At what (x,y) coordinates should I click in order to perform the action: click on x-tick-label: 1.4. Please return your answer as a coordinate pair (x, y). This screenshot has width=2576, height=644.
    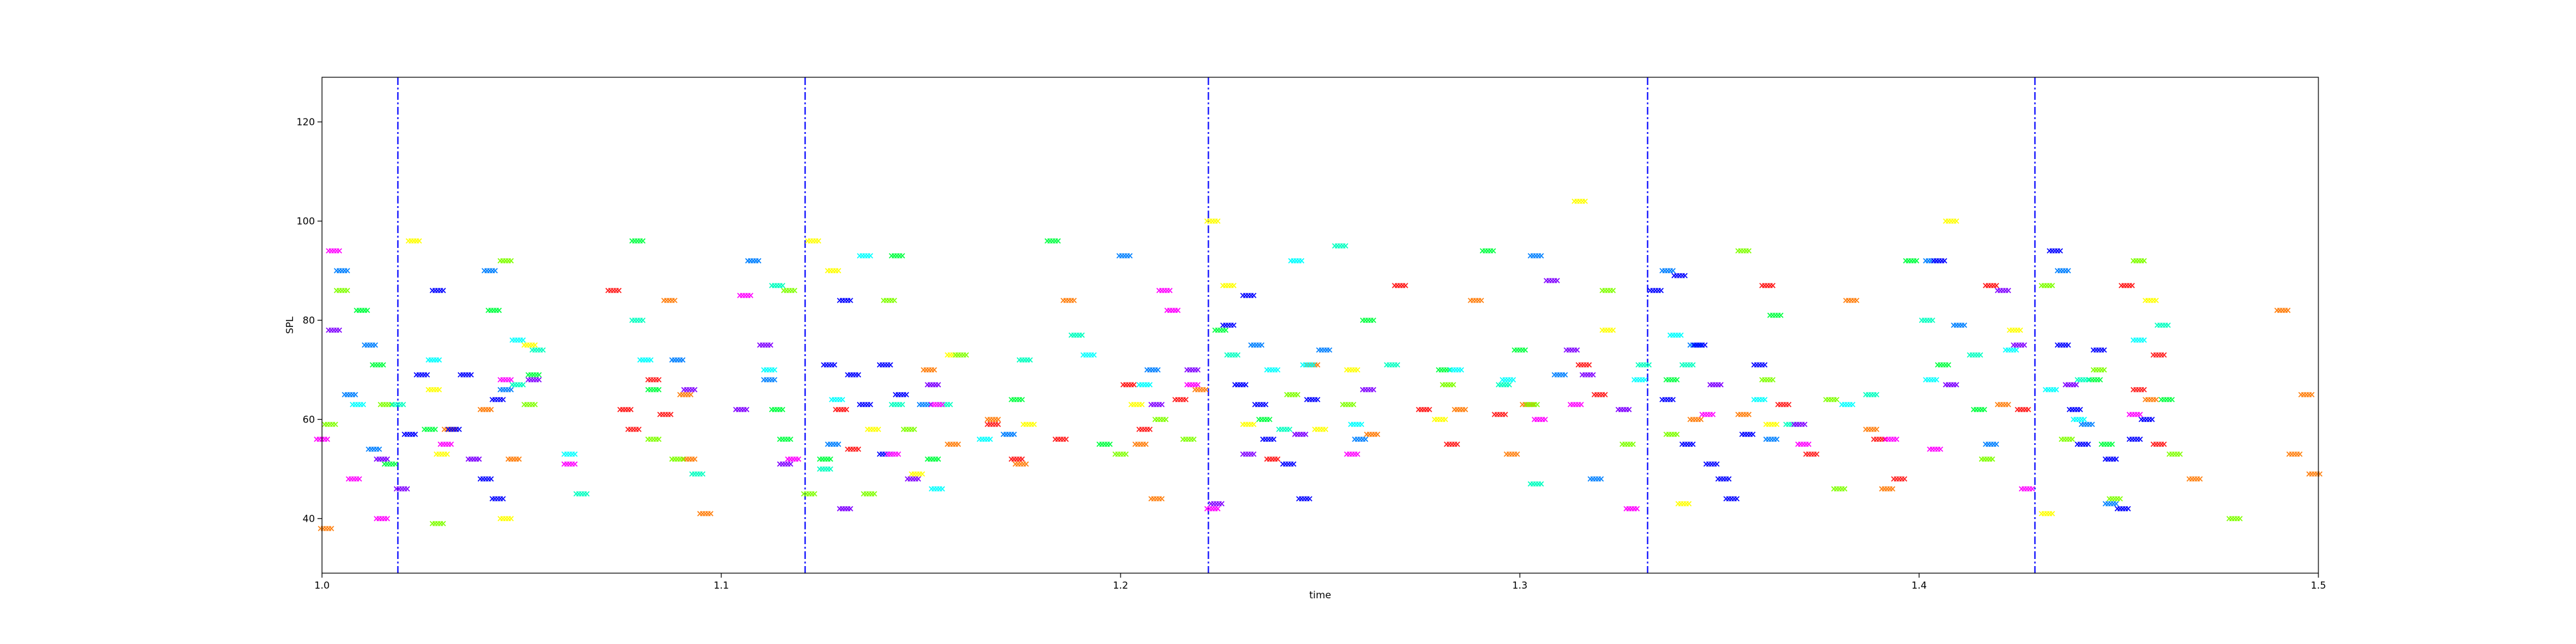
    Looking at the image, I should click on (1919, 586).